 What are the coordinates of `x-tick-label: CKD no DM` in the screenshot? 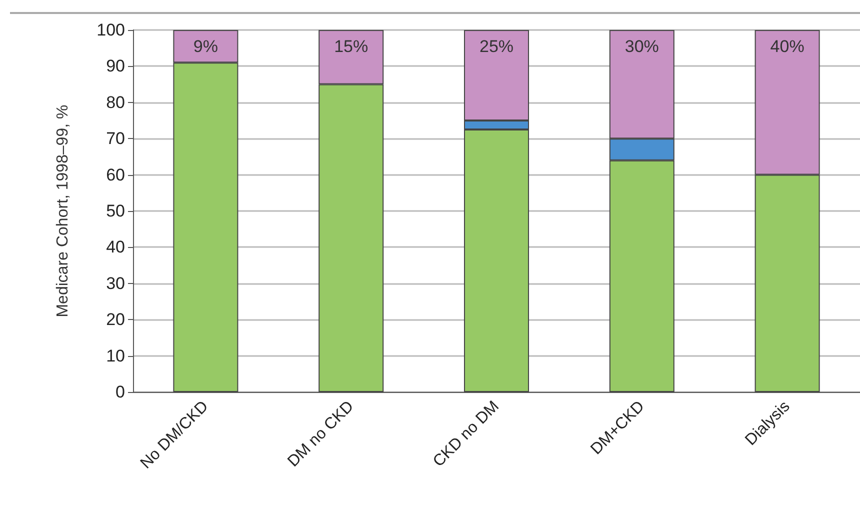 It's located at (466, 434).